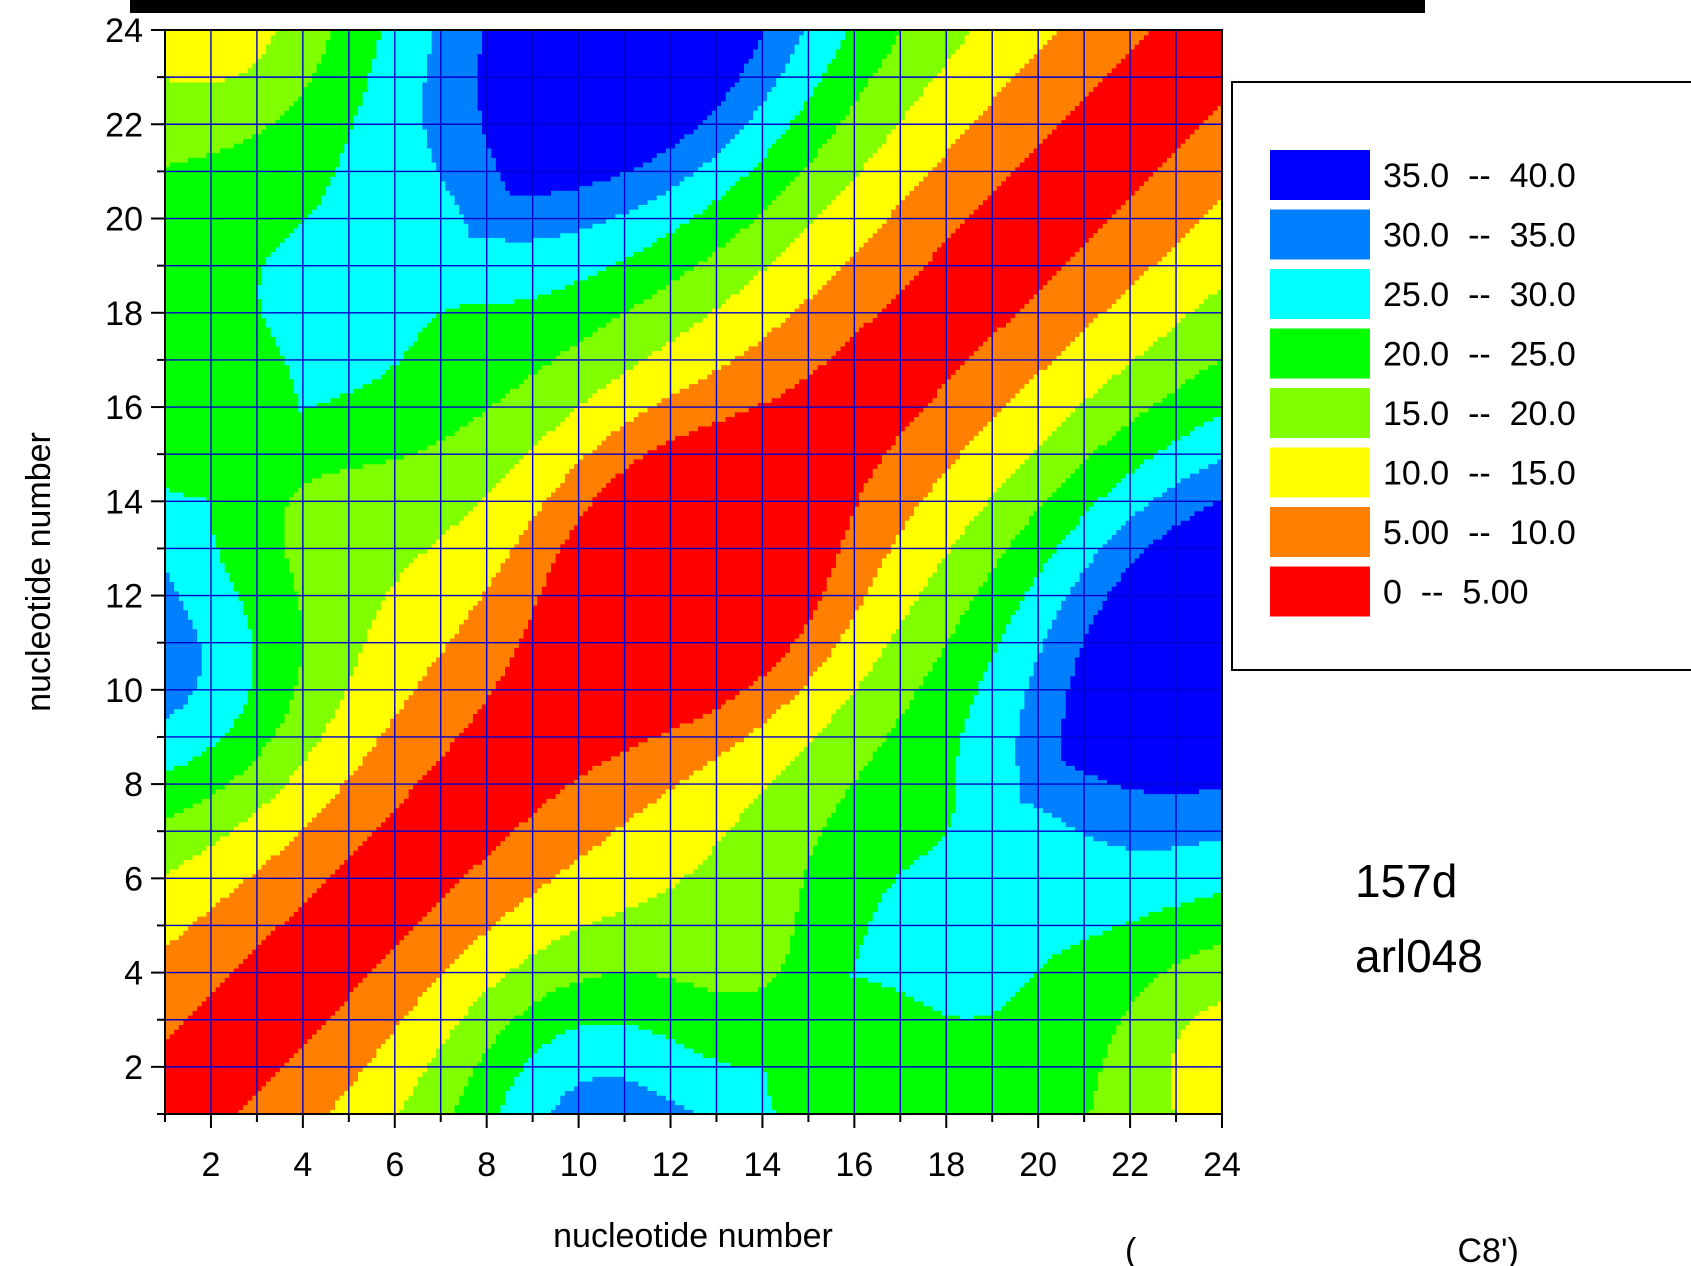  I want to click on x-tick-label: 16, so click(854, 1165).